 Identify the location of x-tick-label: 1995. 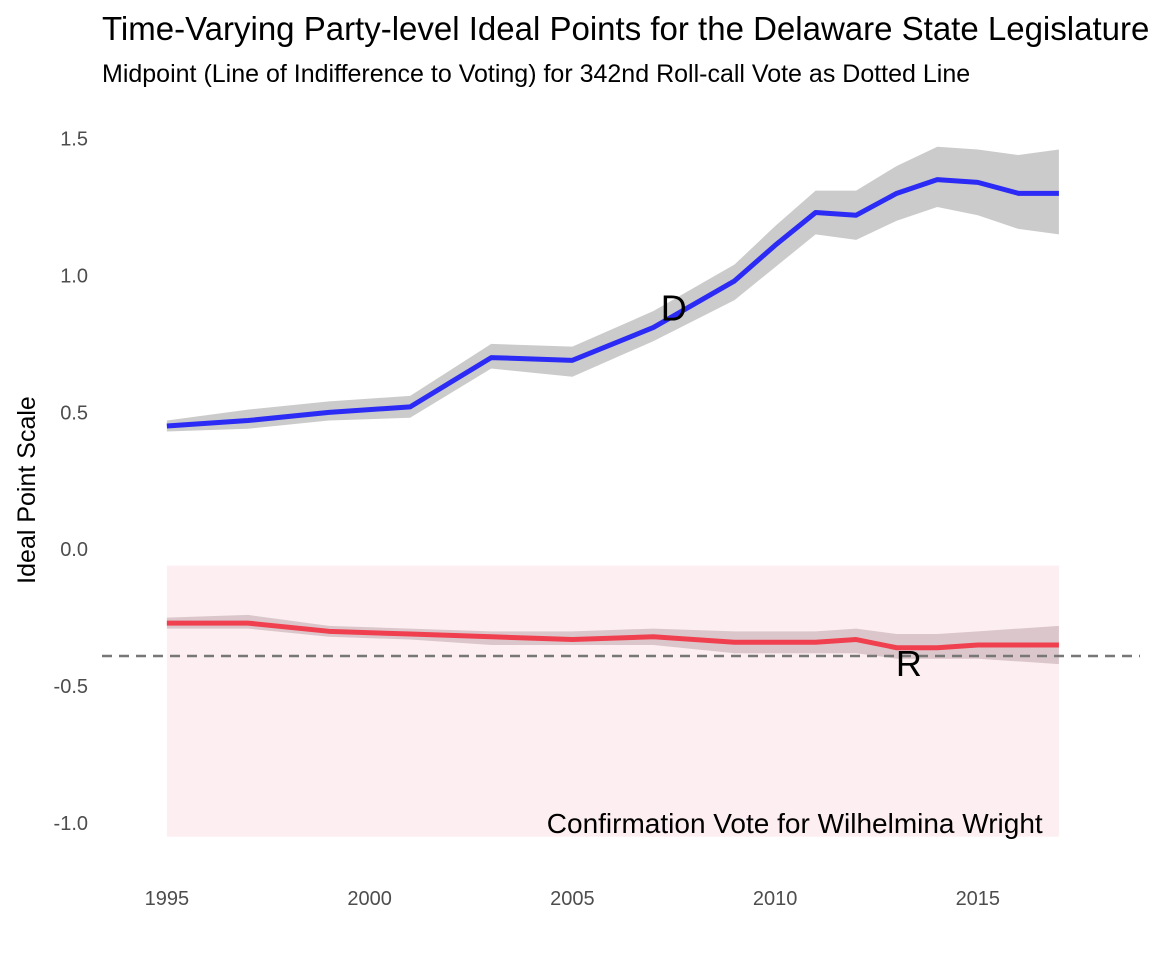
(167, 899).